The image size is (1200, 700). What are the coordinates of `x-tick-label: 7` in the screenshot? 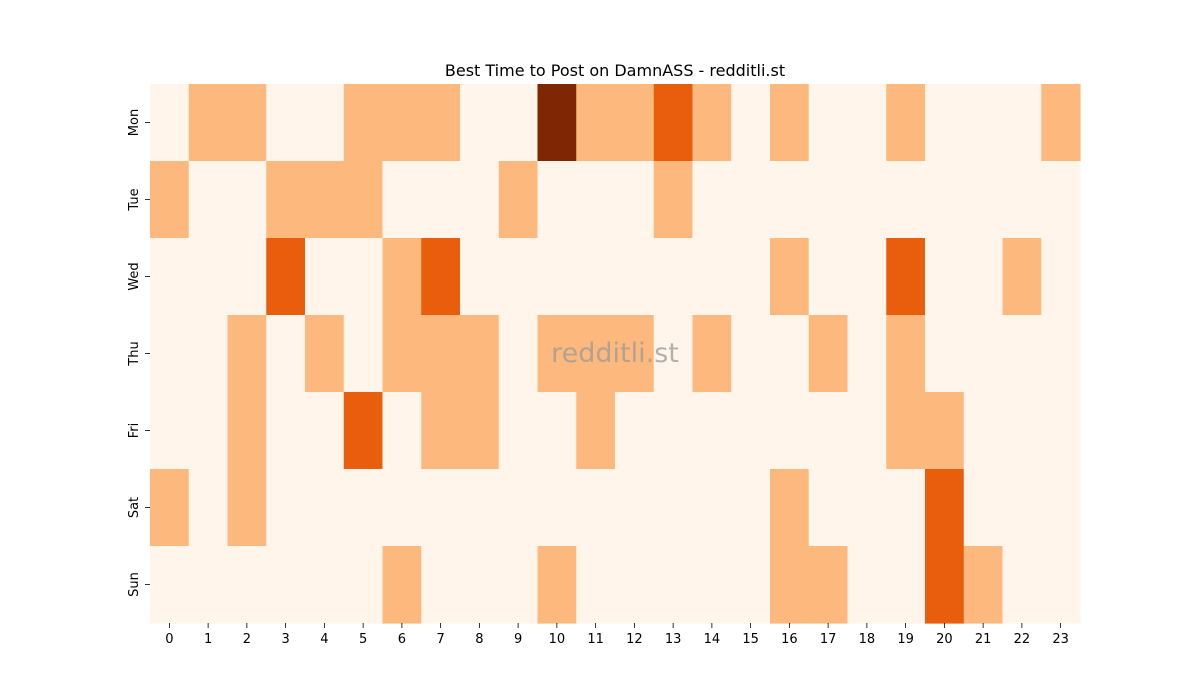 It's located at (440, 639).